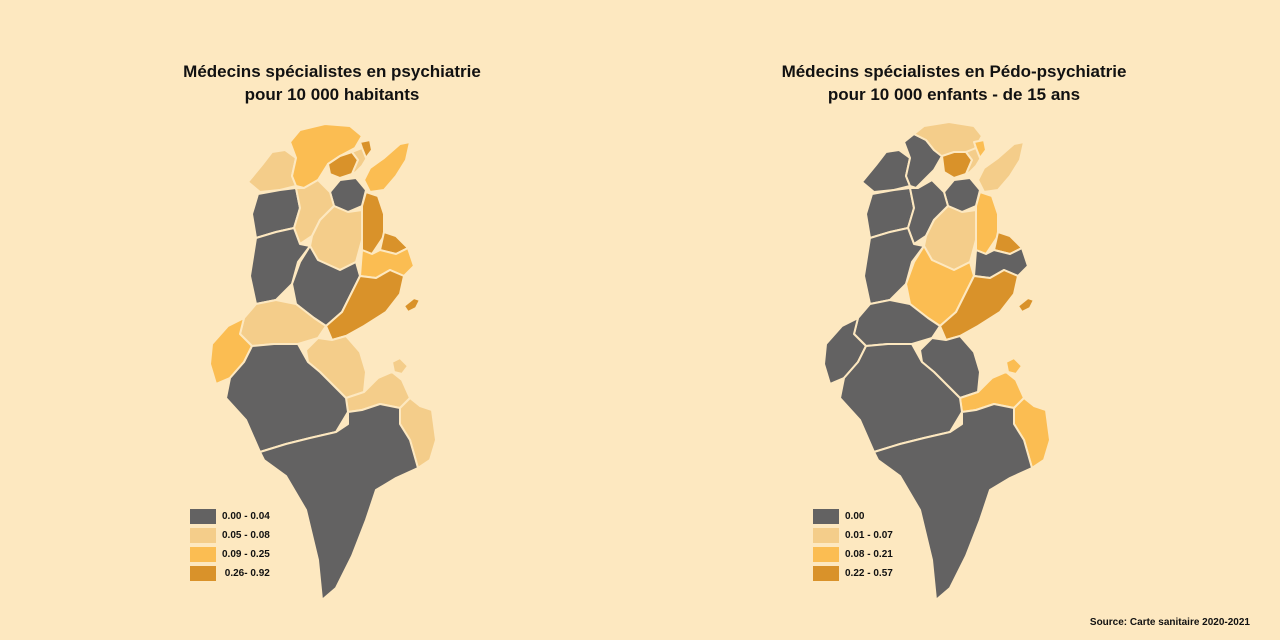 The height and width of the screenshot is (640, 1280). What do you see at coordinates (246, 554) in the screenshot?
I see `legend-label: 0.09 - 0.25` at bounding box center [246, 554].